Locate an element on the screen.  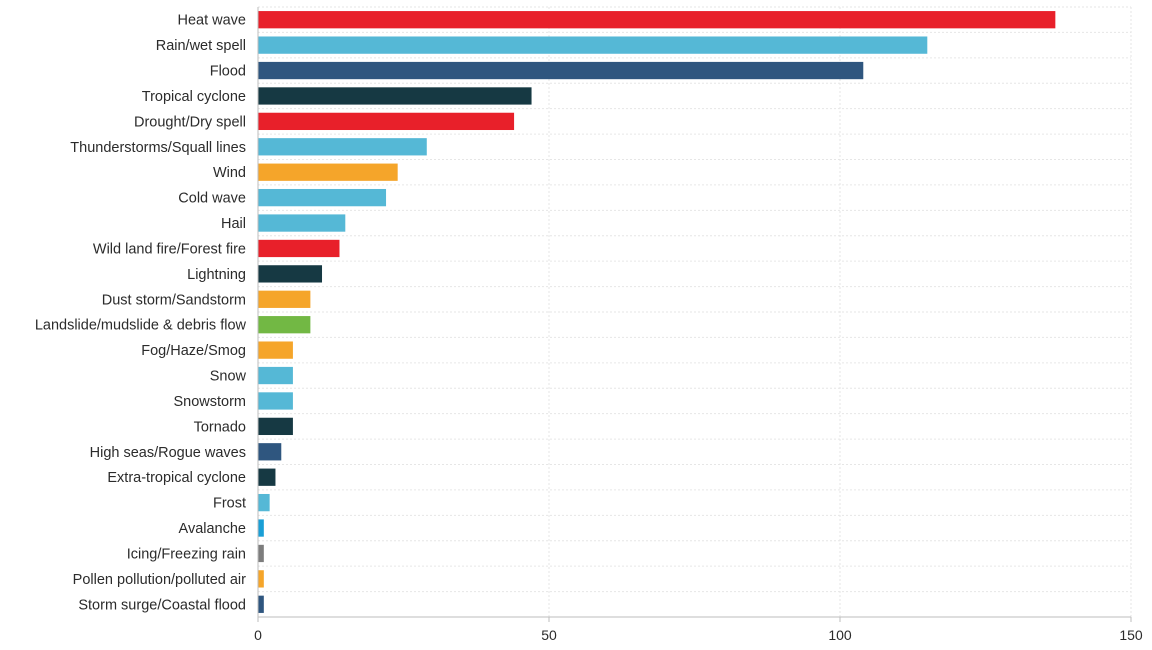
category-label: Hail is located at coordinates (233, 224).